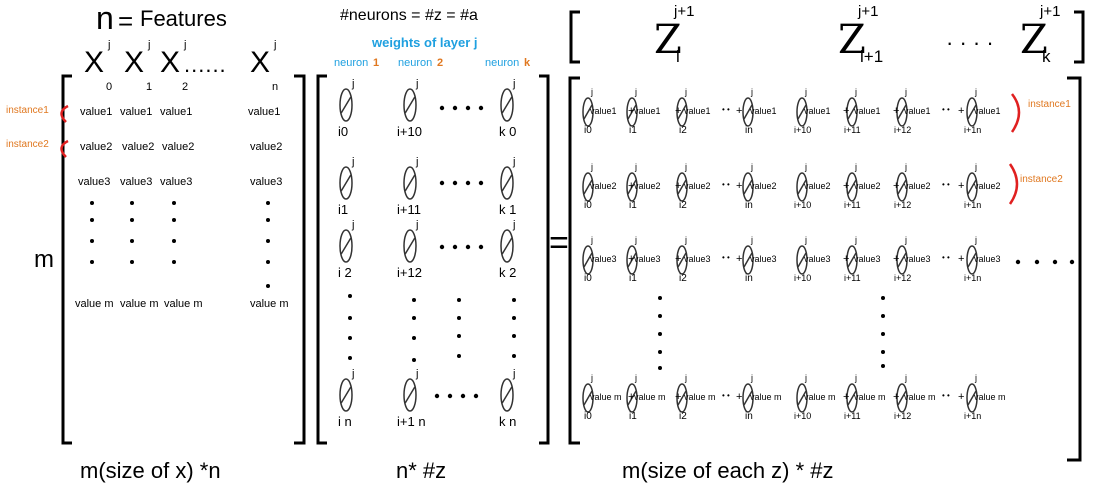 The width and height of the screenshot is (1096, 492). Describe the element at coordinates (946, 396) in the screenshot. I see `r-right-dots-r3: • •` at that location.